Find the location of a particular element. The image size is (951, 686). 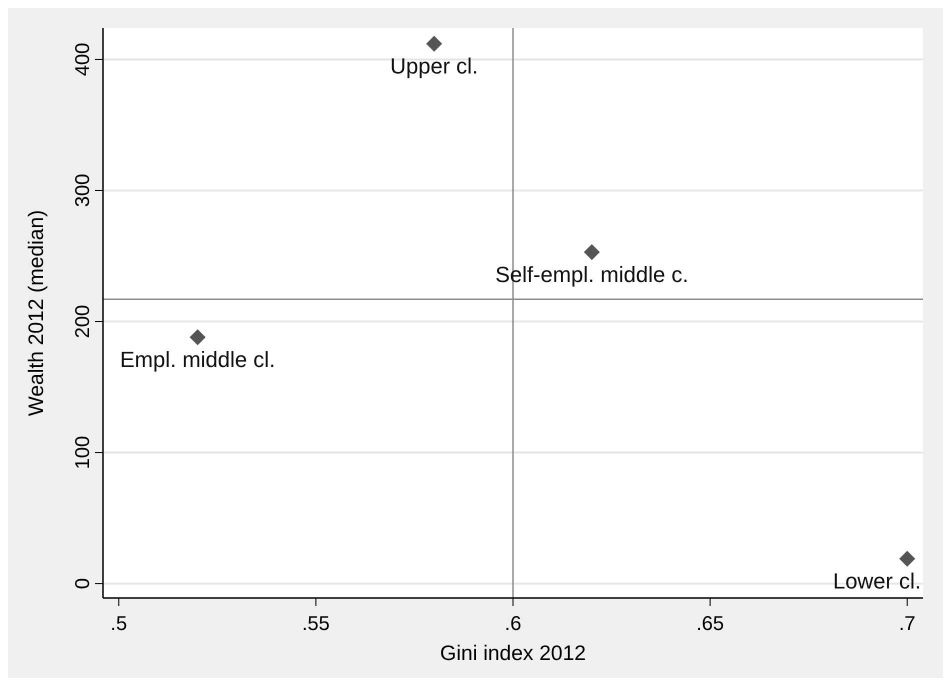

annotation: Upper cl. is located at coordinates (434, 66).